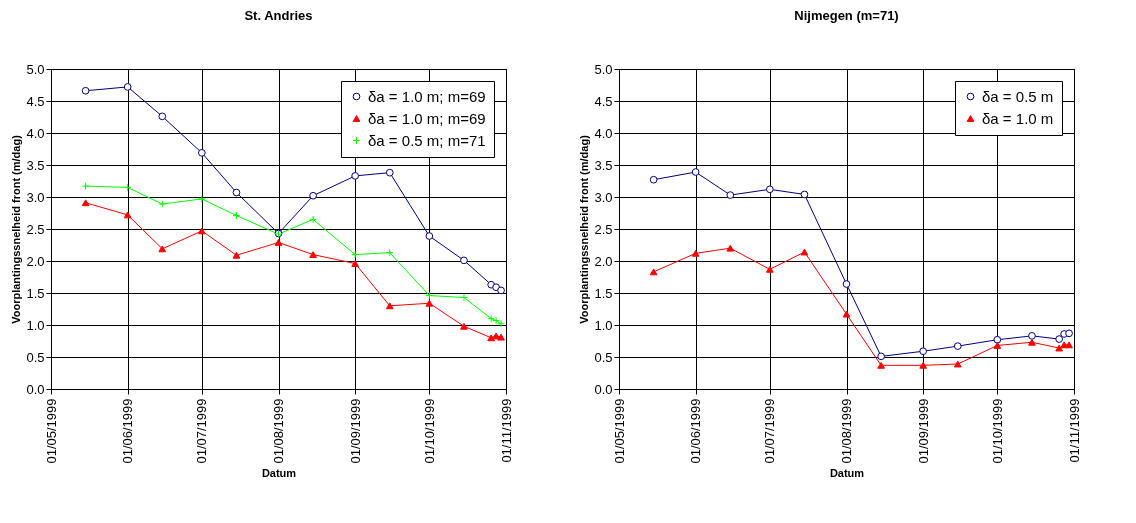 This screenshot has width=1136, height=523. What do you see at coordinates (1018, 96) in the screenshot?
I see `legend-label: δa = 0.5 m` at bounding box center [1018, 96].